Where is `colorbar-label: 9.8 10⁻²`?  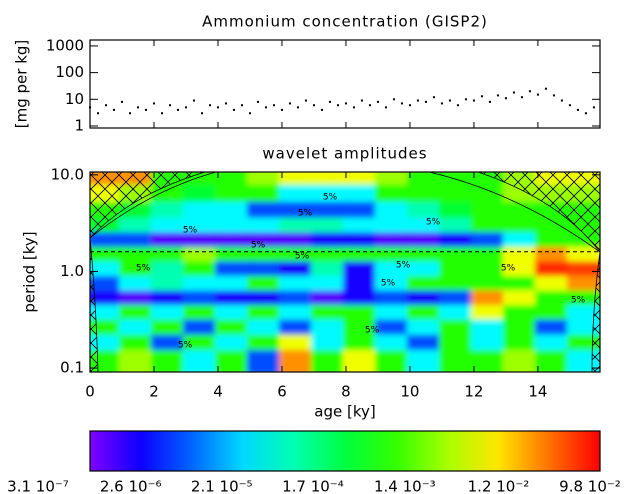 colorbar-label: 9.8 10⁻² is located at coordinates (590, 486).